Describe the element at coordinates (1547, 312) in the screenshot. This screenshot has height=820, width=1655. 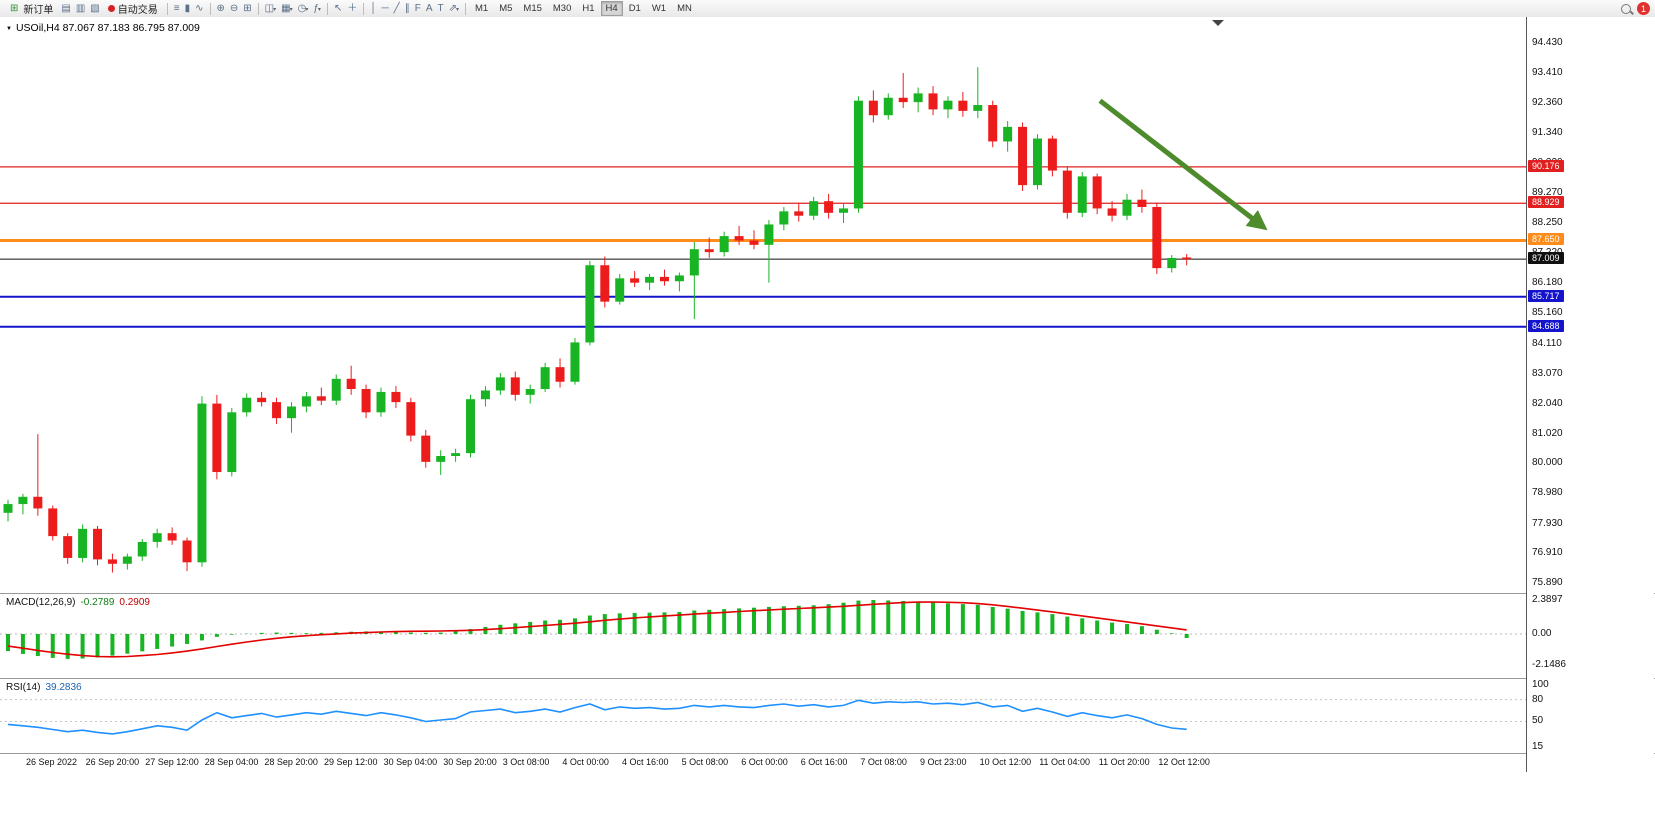
I see `price-tick-label: 85.160` at that location.